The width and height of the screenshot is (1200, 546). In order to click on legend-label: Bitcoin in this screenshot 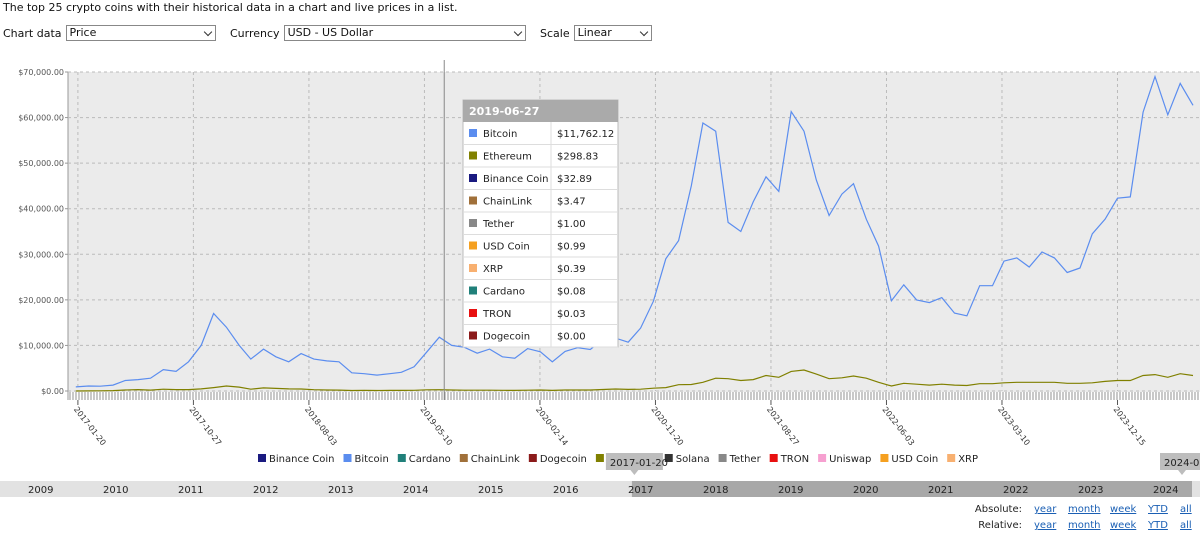, I will do `click(372, 459)`.